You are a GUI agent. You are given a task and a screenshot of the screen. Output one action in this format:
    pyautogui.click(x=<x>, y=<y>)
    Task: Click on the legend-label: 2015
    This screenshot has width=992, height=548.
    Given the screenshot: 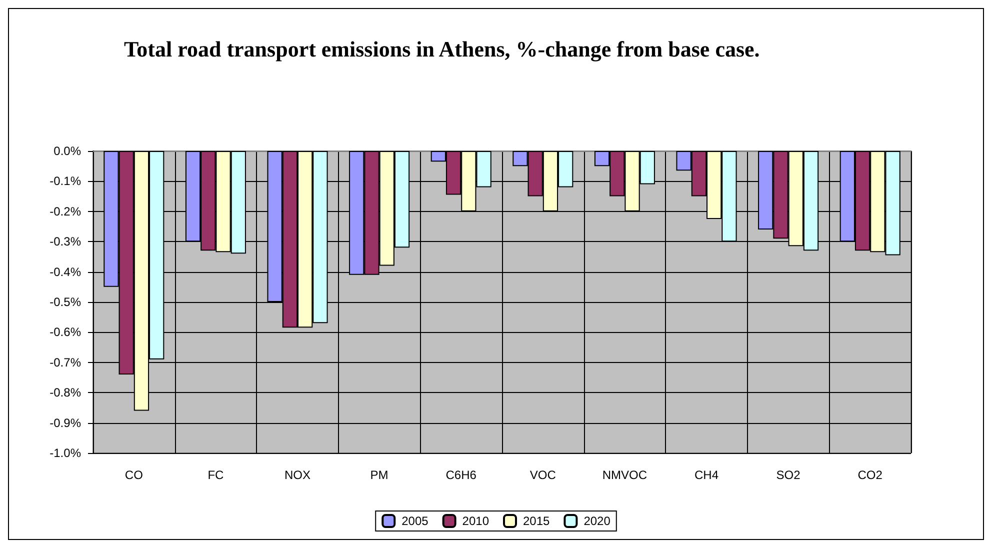 What is the action you would take?
    pyautogui.click(x=536, y=521)
    